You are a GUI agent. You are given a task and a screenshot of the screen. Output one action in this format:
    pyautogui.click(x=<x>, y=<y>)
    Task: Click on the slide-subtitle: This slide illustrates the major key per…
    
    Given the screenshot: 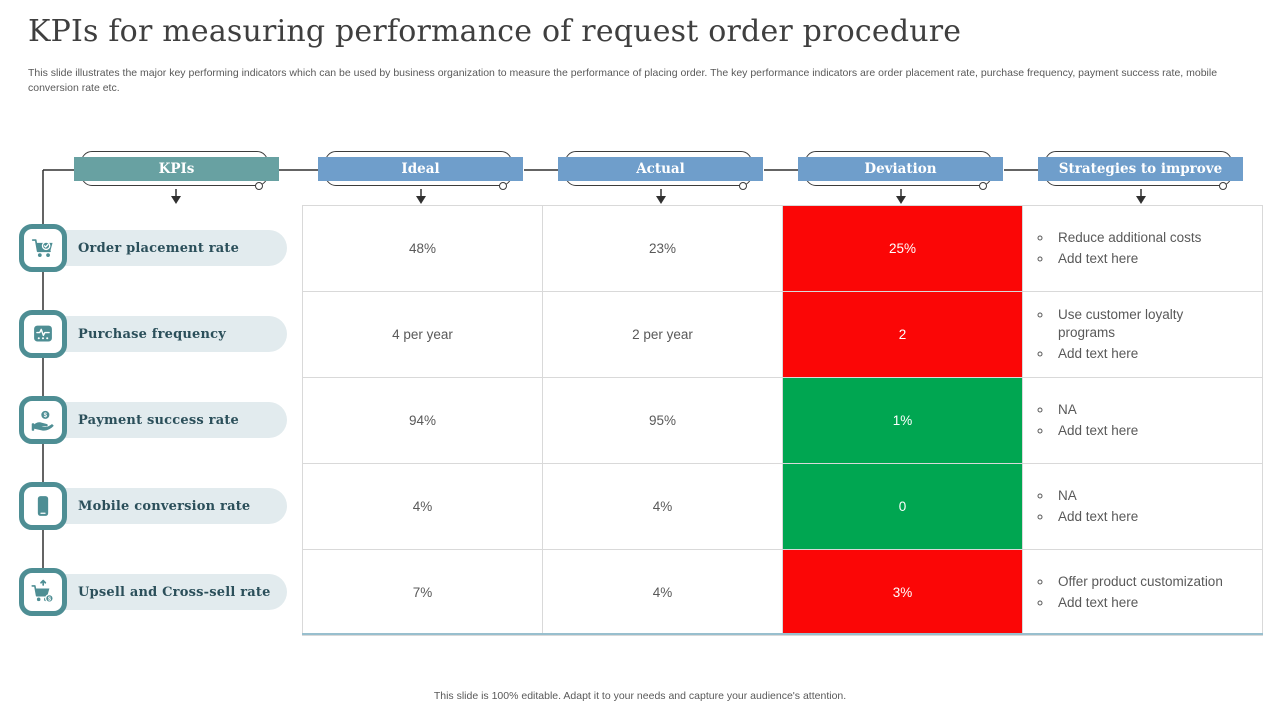 What is the action you would take?
    pyautogui.click(x=623, y=80)
    